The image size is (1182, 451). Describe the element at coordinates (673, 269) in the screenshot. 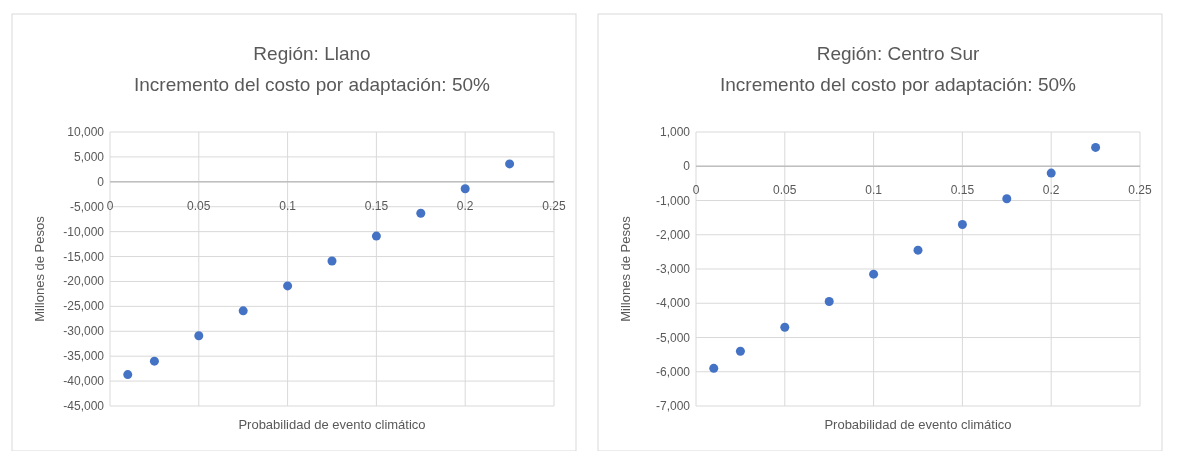

I see `y-tick-label: -3,000` at that location.